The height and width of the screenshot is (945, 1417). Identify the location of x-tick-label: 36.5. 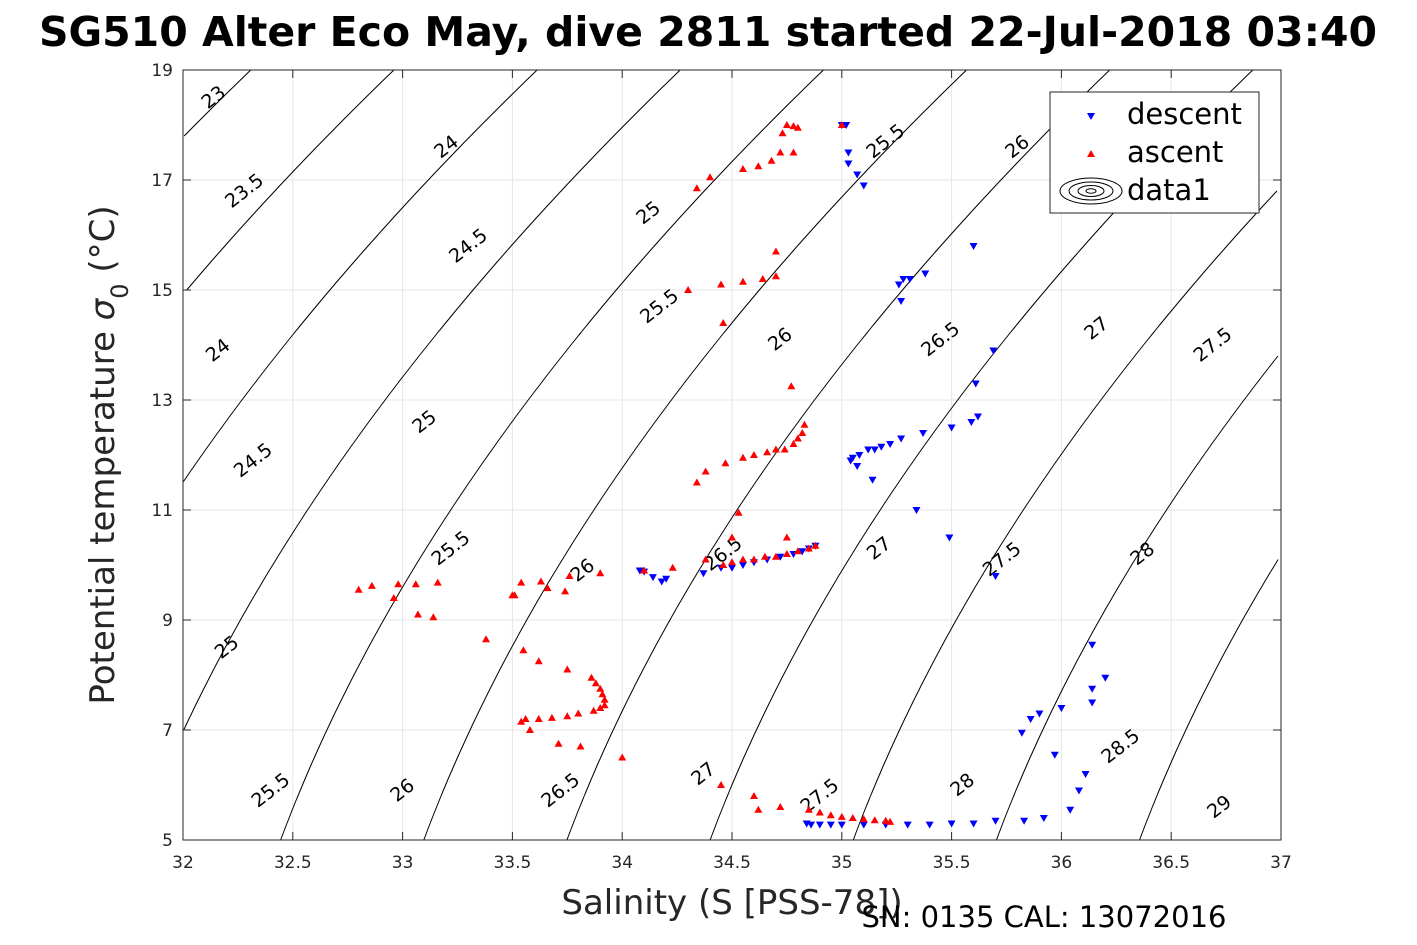
(1171, 863).